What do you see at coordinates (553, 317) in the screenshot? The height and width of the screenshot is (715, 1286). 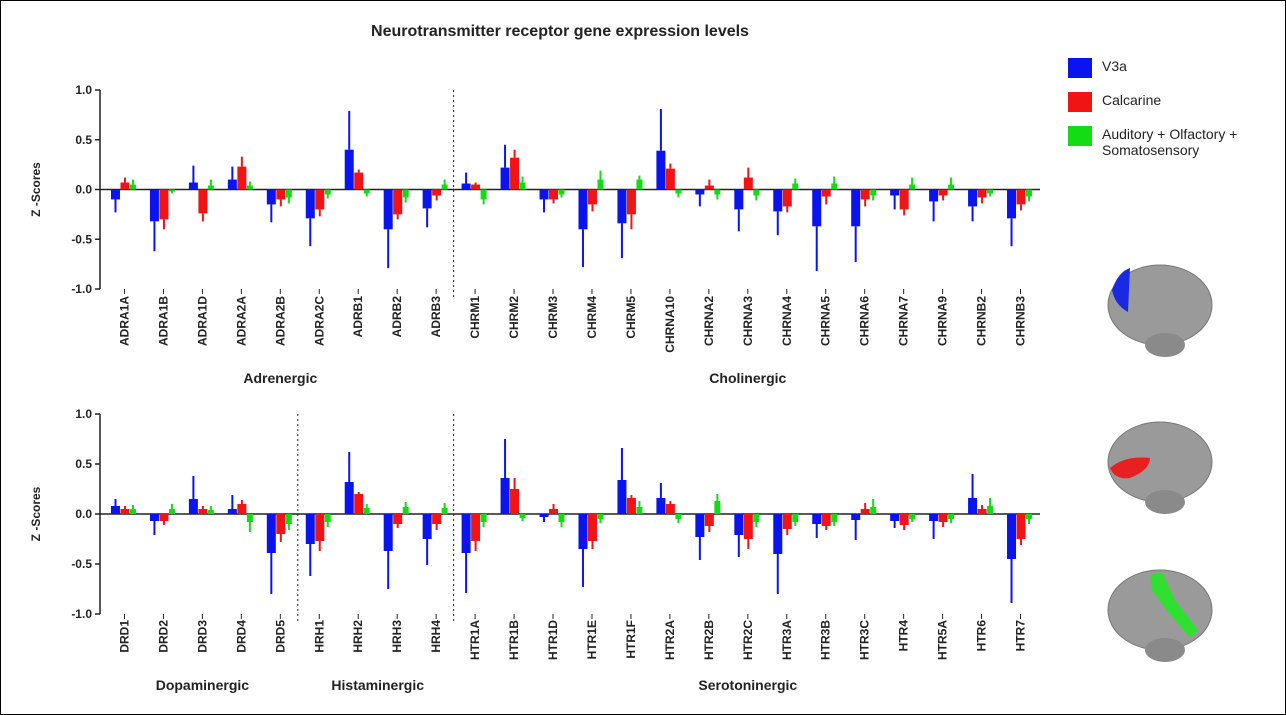 I see `x-tick-label: CHRM3` at bounding box center [553, 317].